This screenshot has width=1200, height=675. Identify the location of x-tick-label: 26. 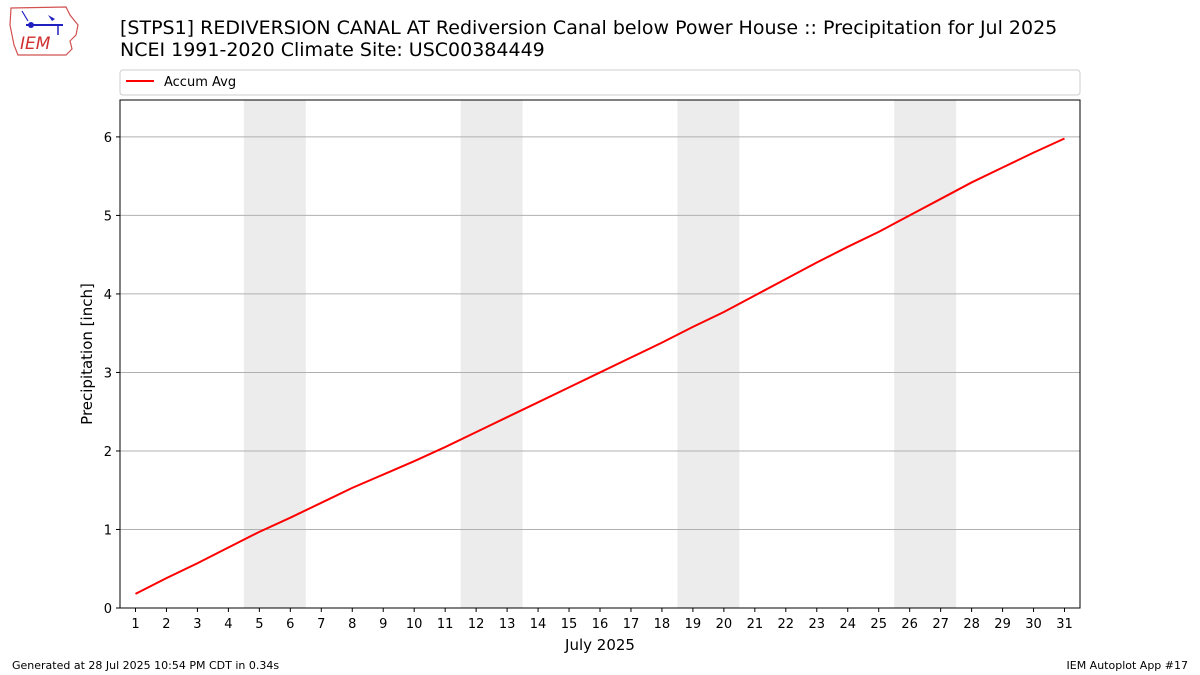
(909, 624).